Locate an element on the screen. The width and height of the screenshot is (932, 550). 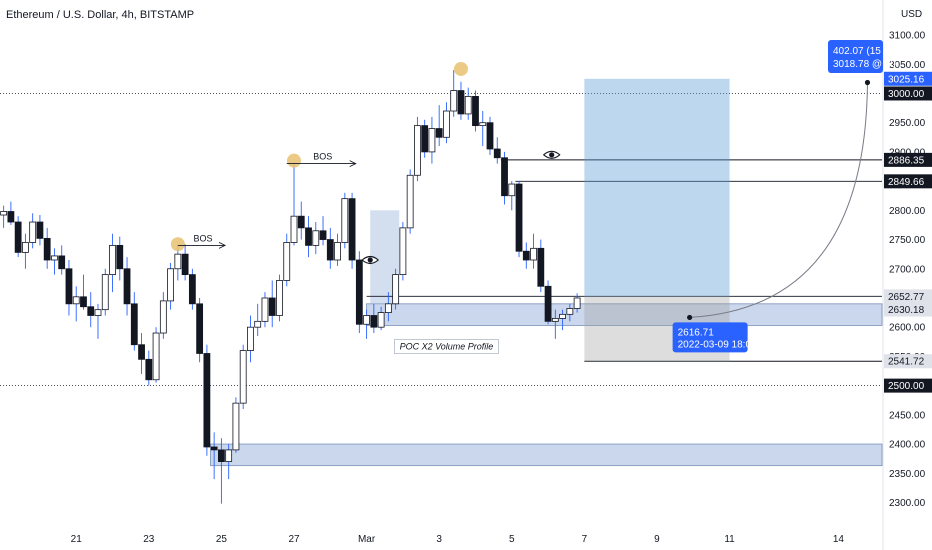
price-tick-label: 2600.00 is located at coordinates (907, 328).